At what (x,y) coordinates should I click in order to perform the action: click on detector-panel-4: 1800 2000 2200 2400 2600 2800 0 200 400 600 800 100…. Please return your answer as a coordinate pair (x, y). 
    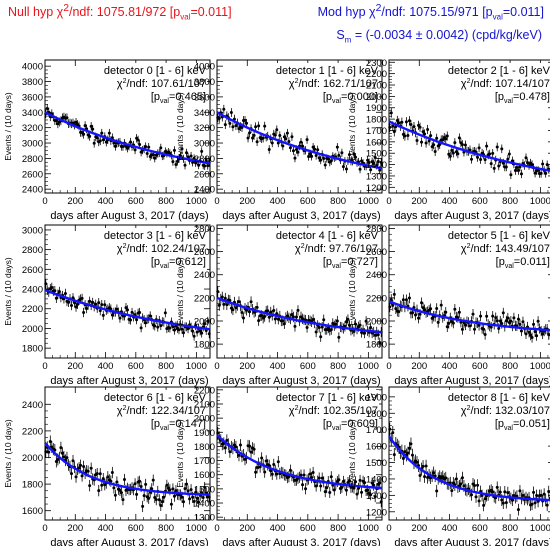
    Looking at the image, I should click on (279, 305).